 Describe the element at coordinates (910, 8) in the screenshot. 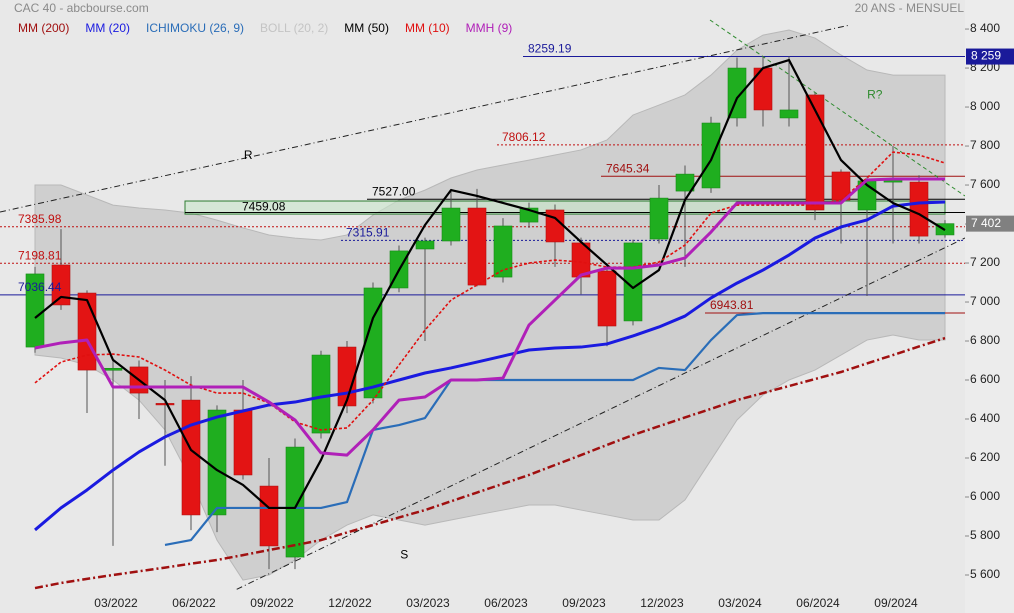

I see `chart-subtitle: 20 ANS - MENSUEL` at that location.